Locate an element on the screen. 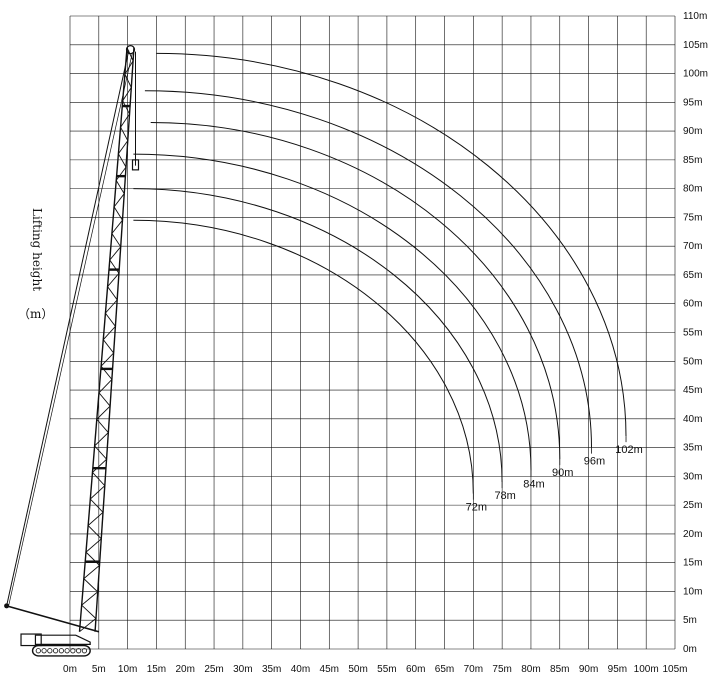 The height and width of the screenshot is (685, 710). crawler-track is located at coordinates (61, 650).